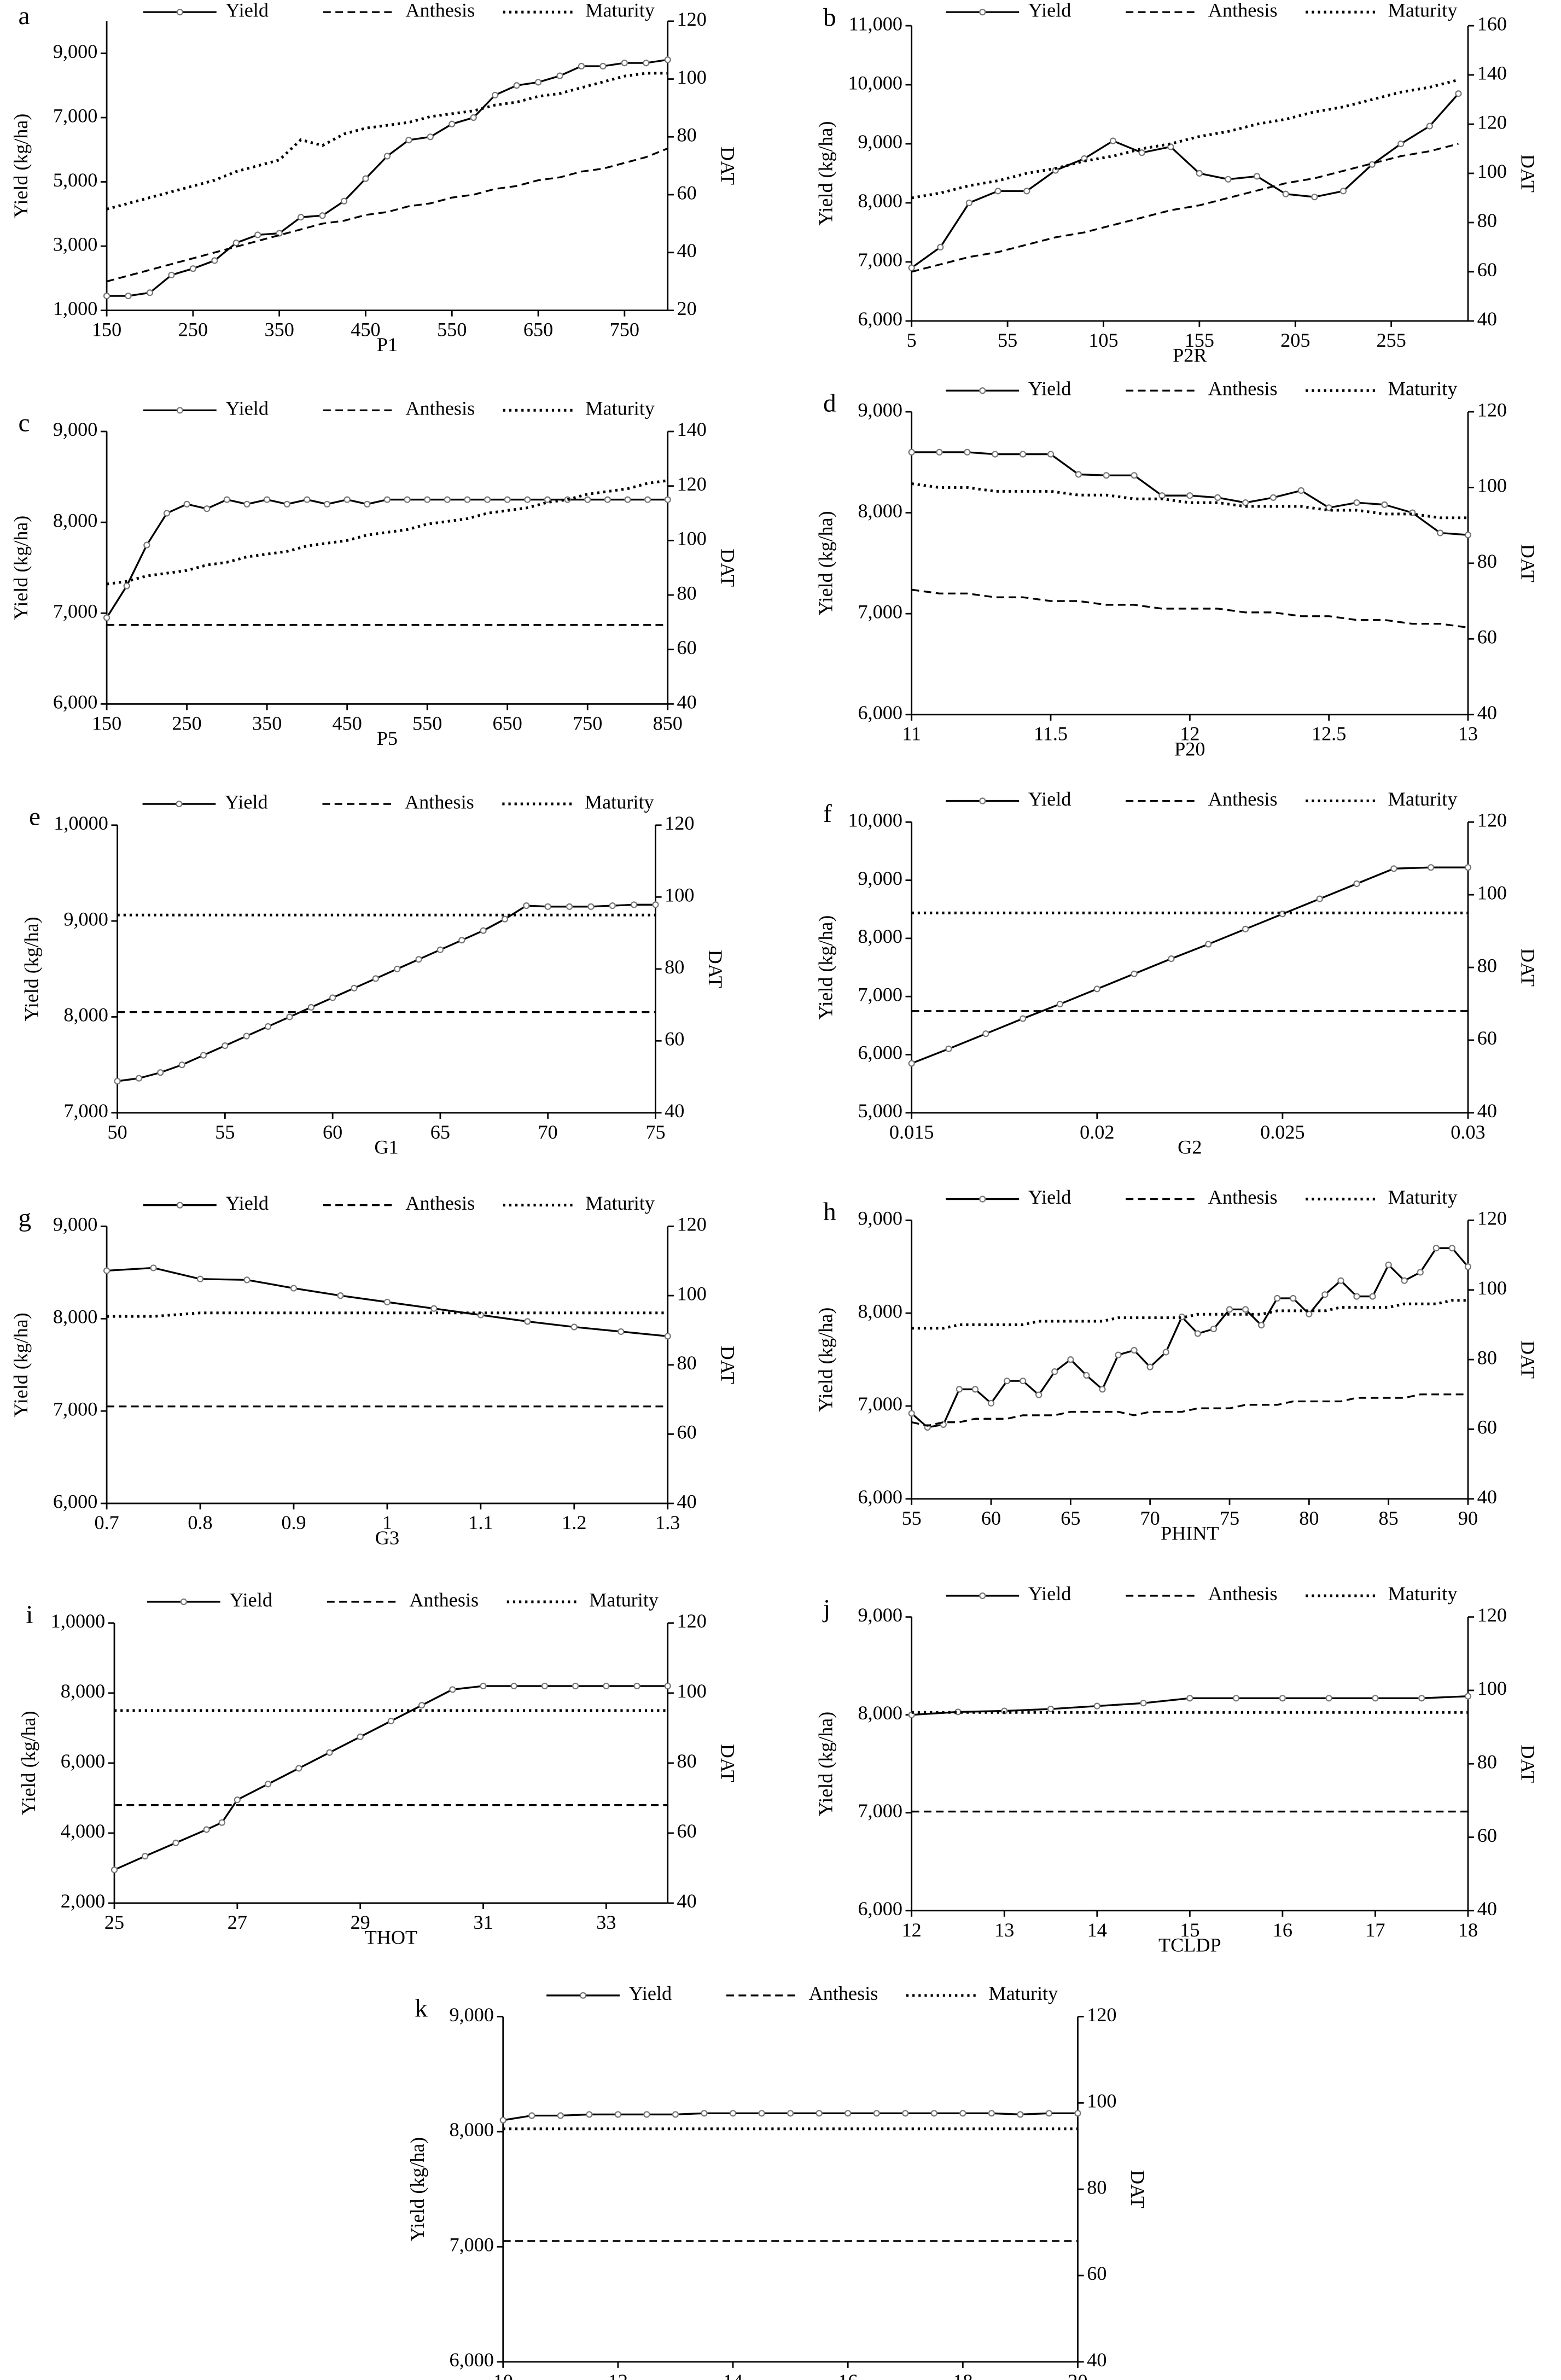 The height and width of the screenshot is (2380, 1561). Describe the element at coordinates (387, 1538) in the screenshot. I see `x-axis-title: G3` at that location.